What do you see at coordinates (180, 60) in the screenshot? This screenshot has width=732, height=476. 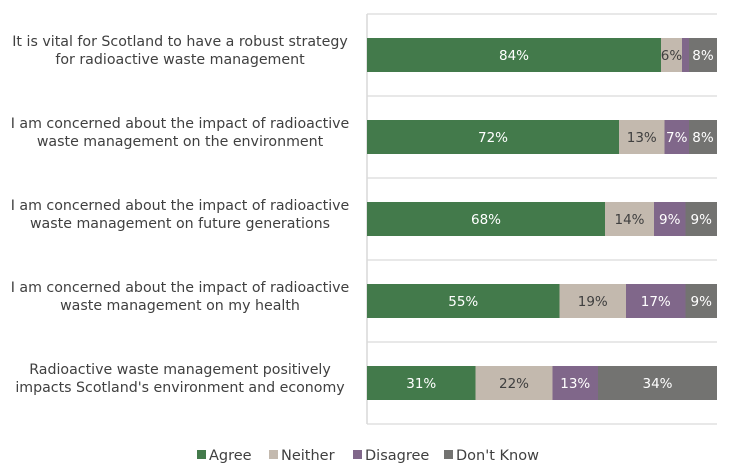 I see `category-label-line: for radioactive waste management` at bounding box center [180, 60].